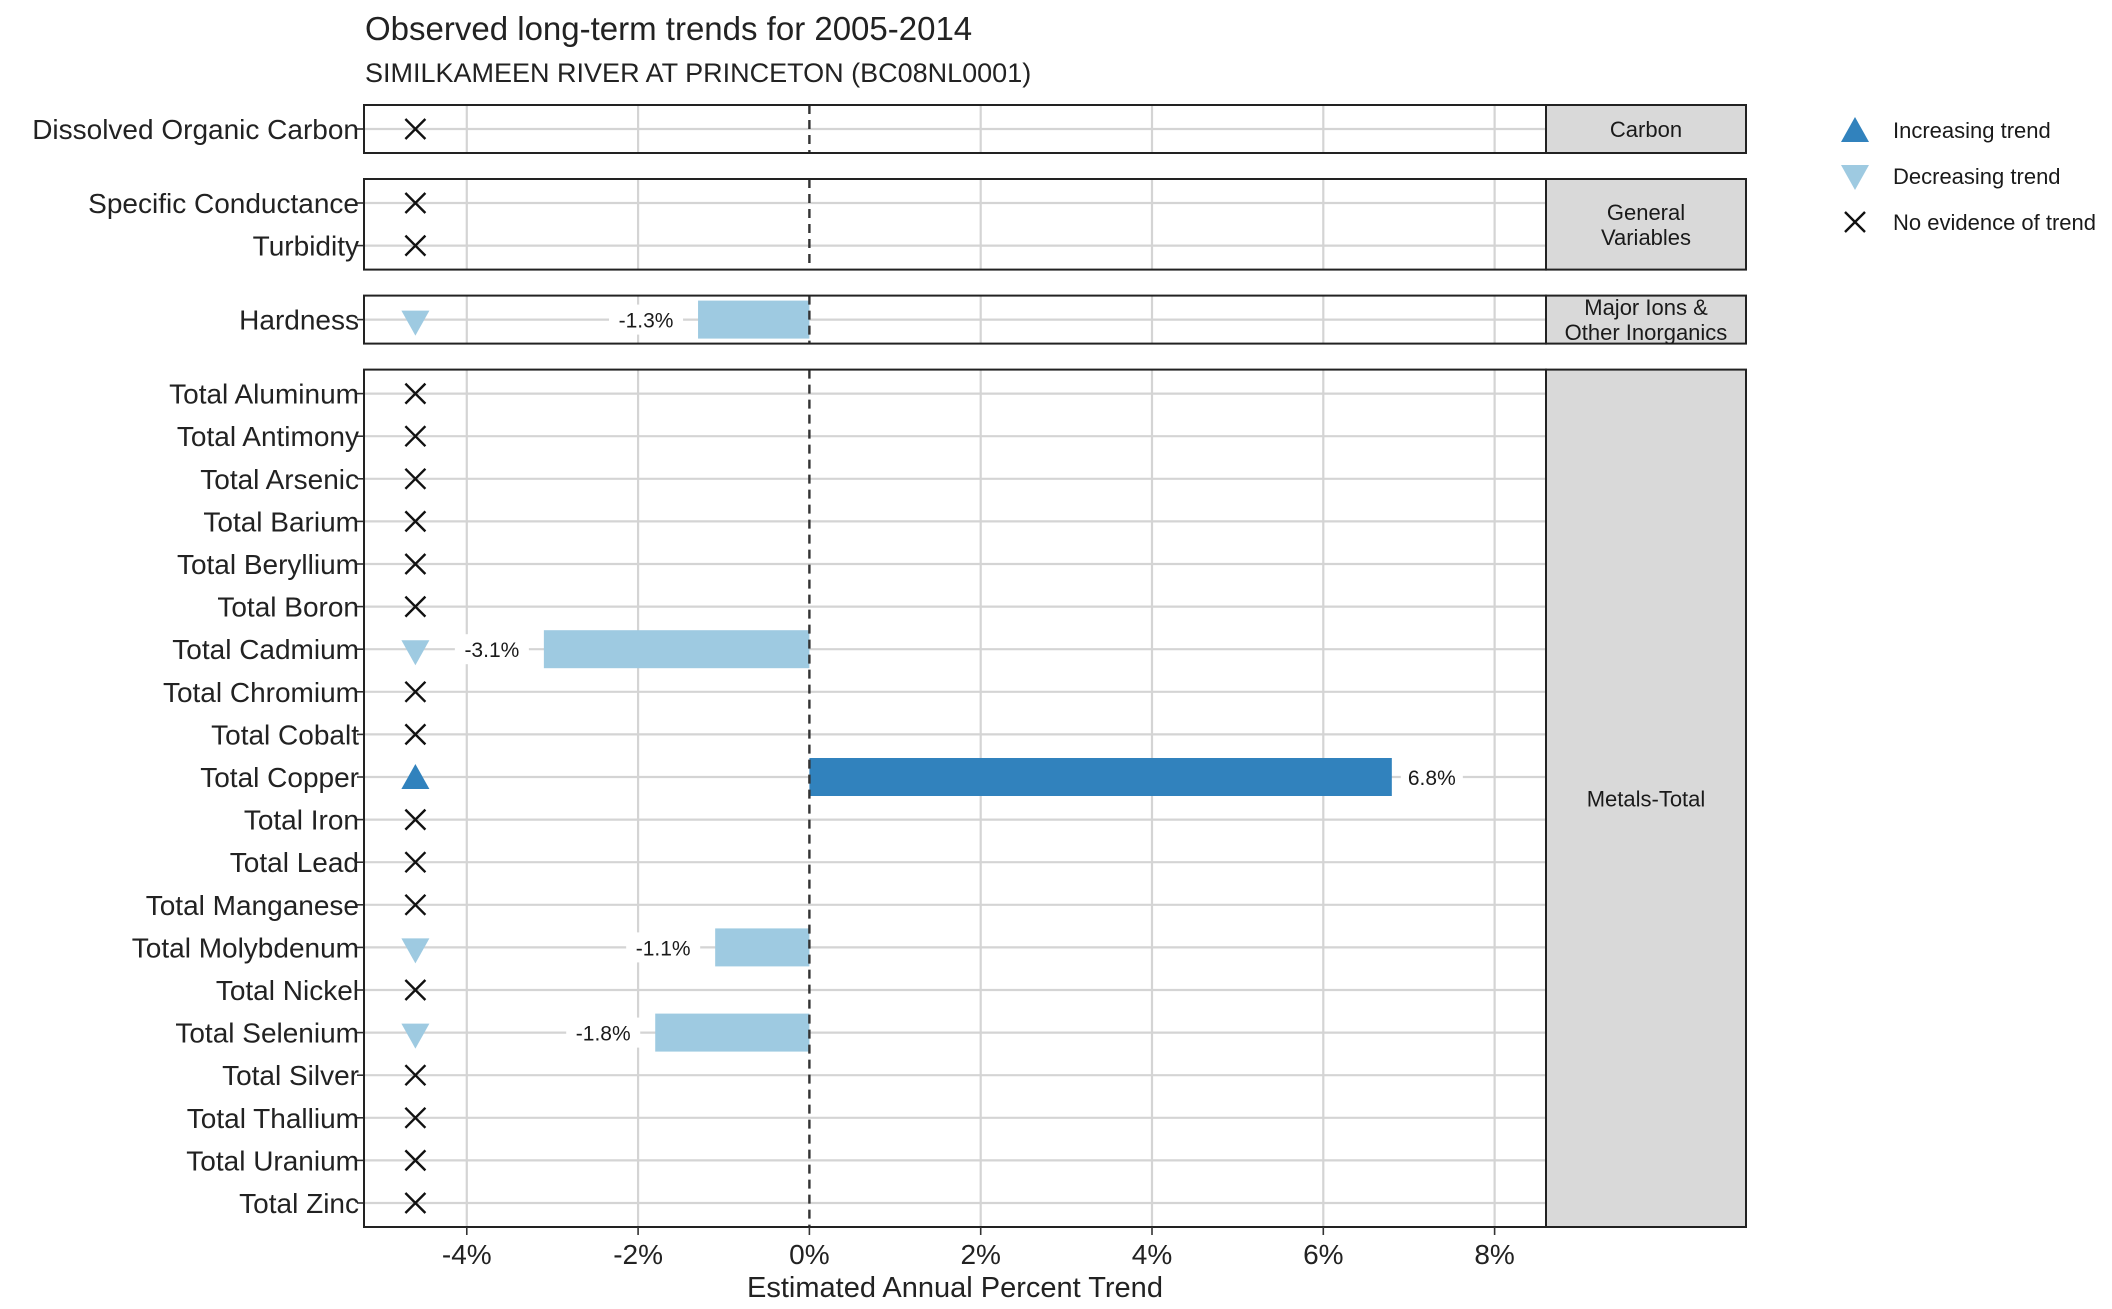  What do you see at coordinates (809, 1254) in the screenshot?
I see `x-tick-label: 0%` at bounding box center [809, 1254].